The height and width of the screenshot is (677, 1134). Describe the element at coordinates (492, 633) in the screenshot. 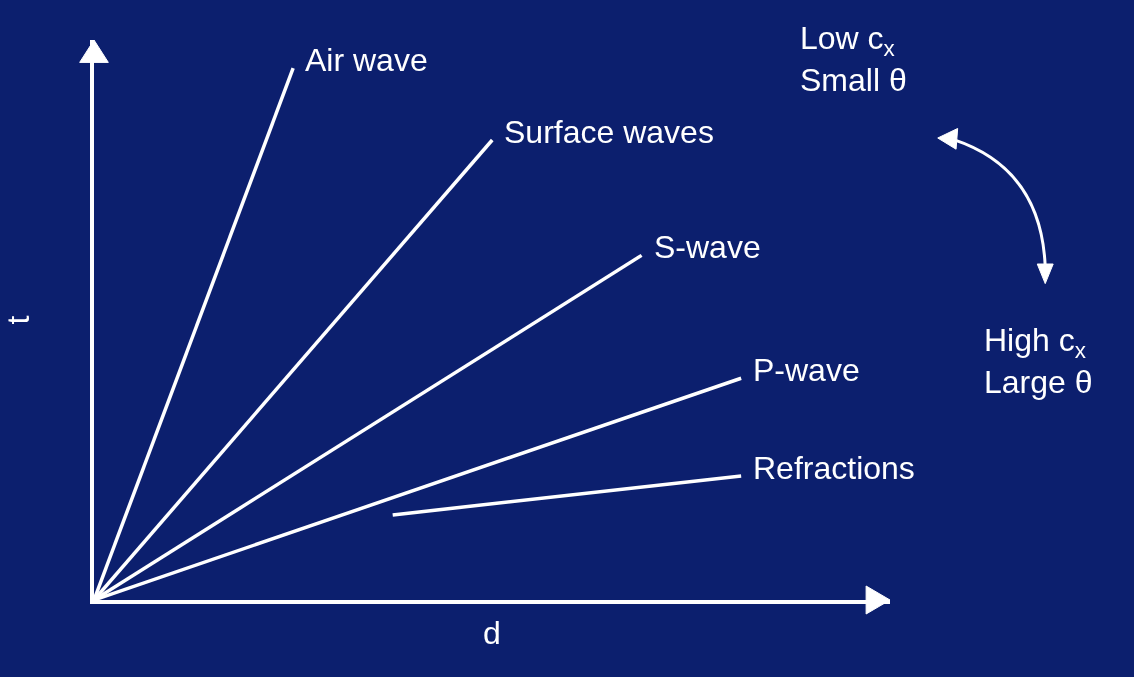

I see `x-axis-title: d` at that location.